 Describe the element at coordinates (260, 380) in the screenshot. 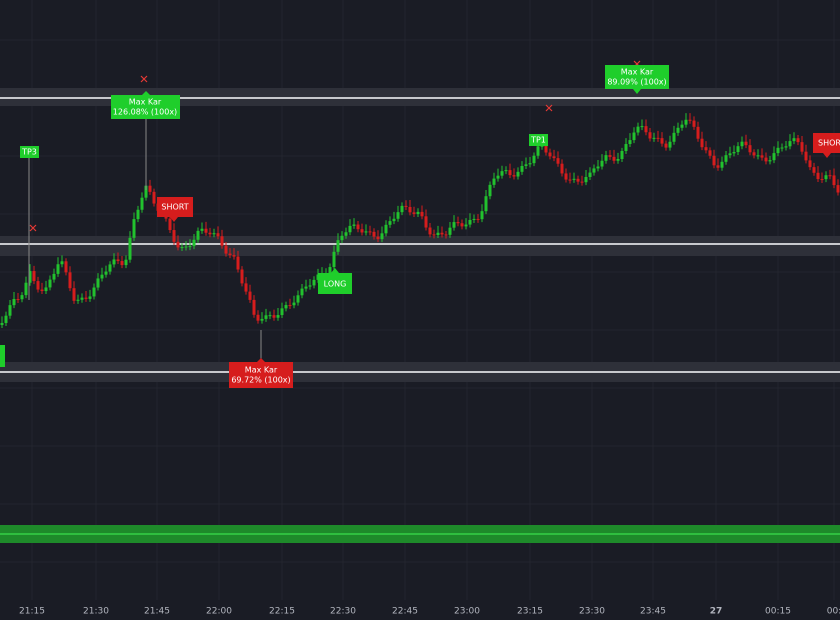

I see `badge-text: 69.72% (100x)` at that location.